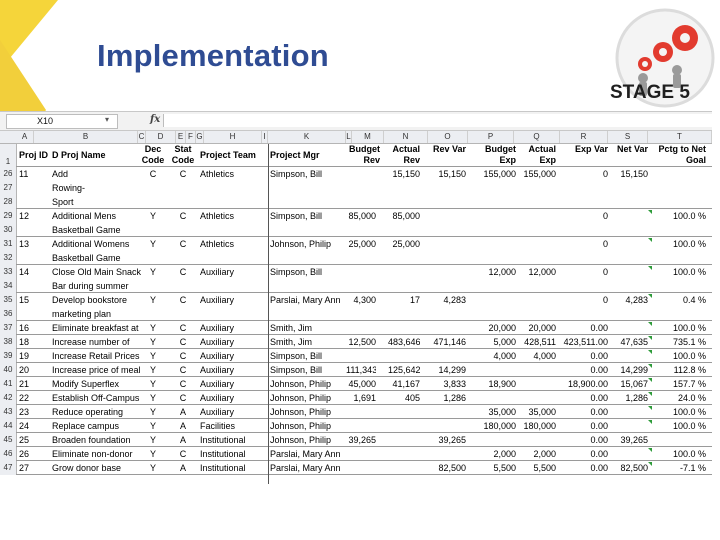 This screenshot has width=720, height=540. Describe the element at coordinates (689, 370) in the screenshot. I see `cell: 112.8 %` at that location.